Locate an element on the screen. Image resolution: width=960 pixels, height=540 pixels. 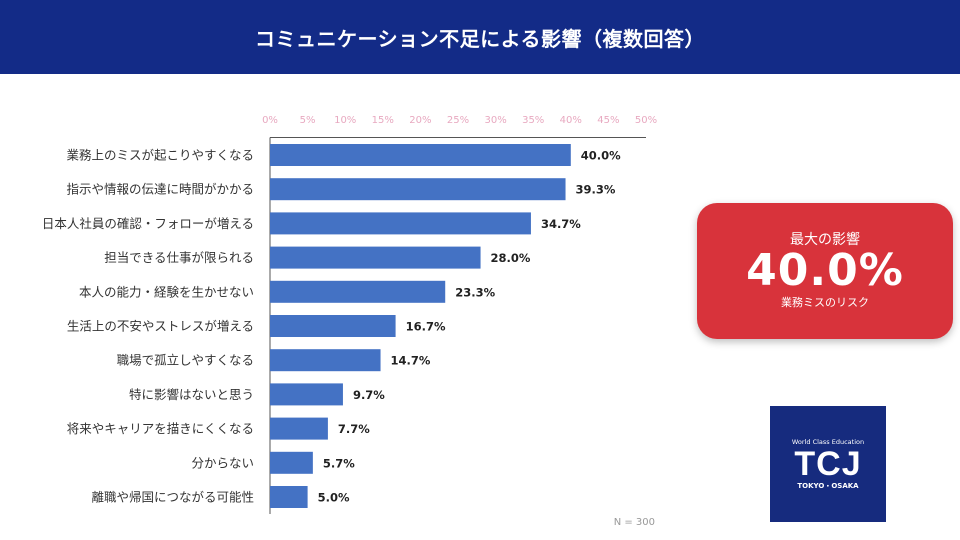
callout-value: 40.0% is located at coordinates (825, 270).